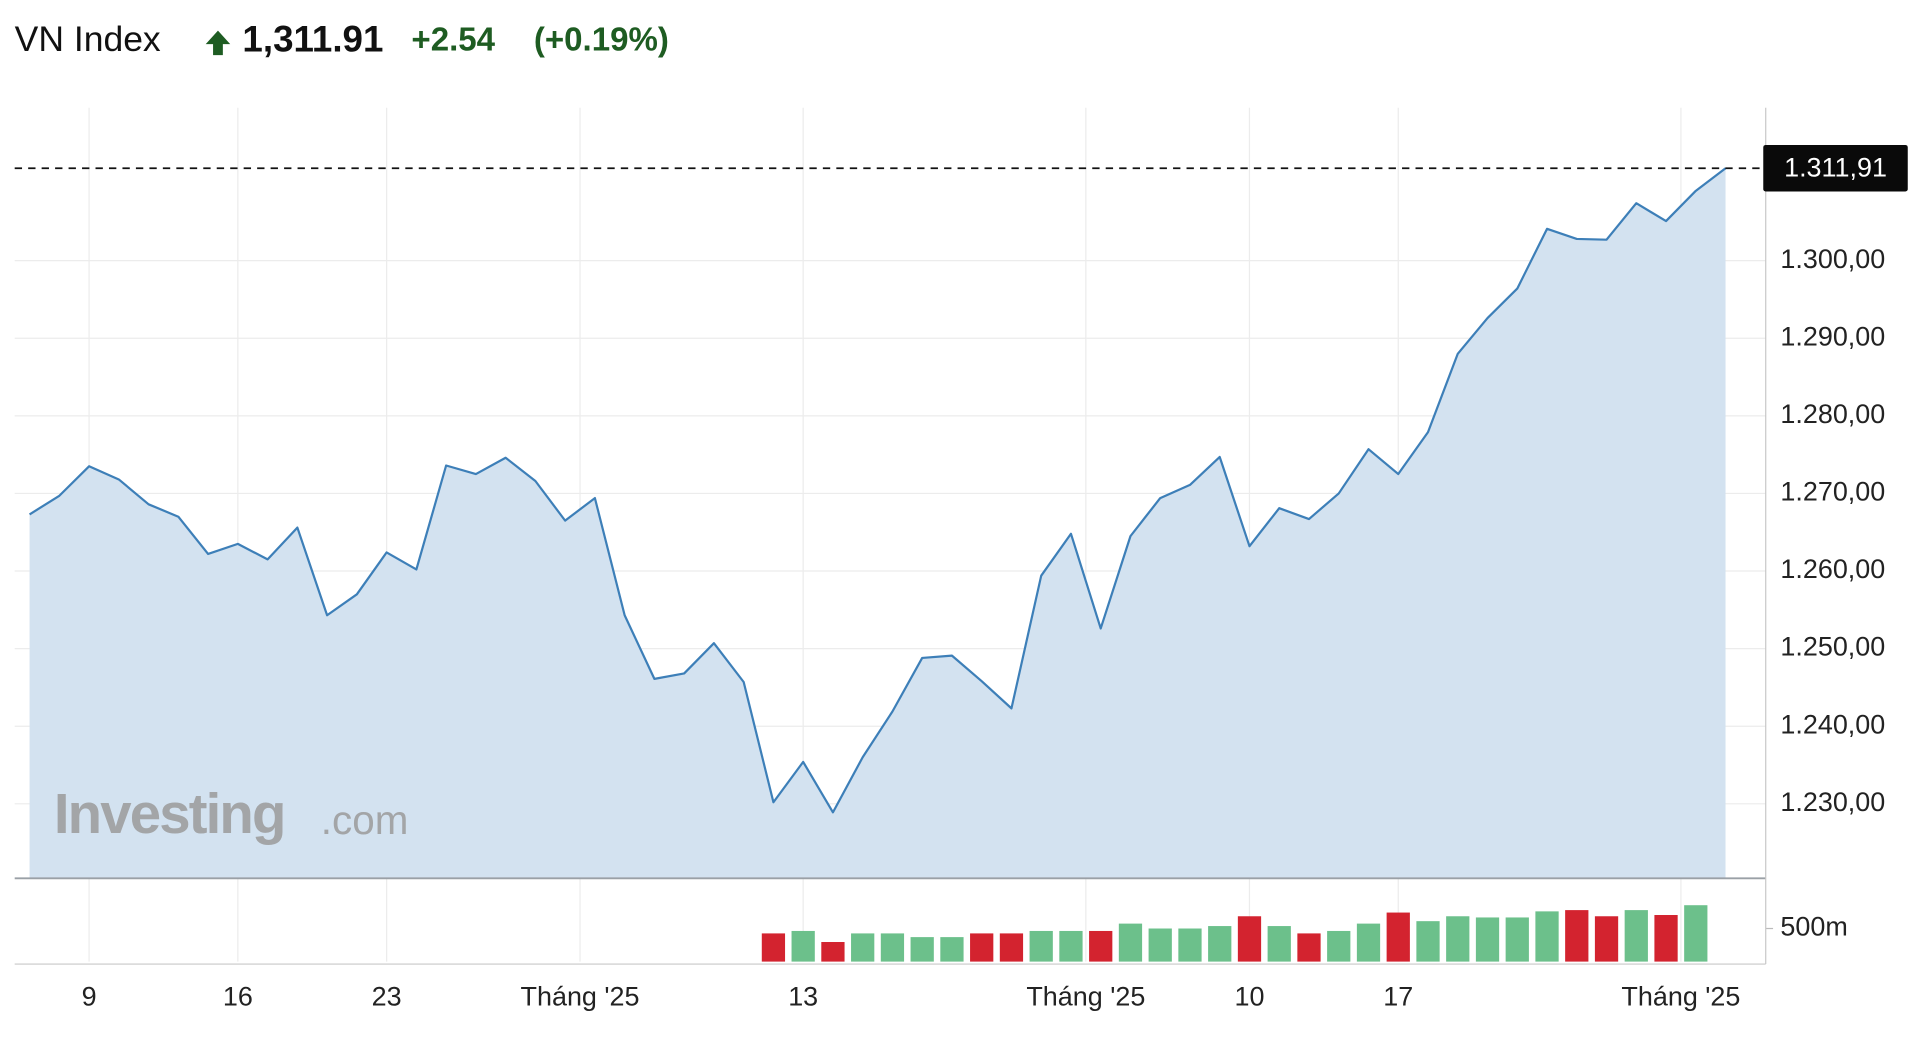 The width and height of the screenshot is (1920, 1040). I want to click on y-tick-label: 1.240,00, so click(1832, 724).